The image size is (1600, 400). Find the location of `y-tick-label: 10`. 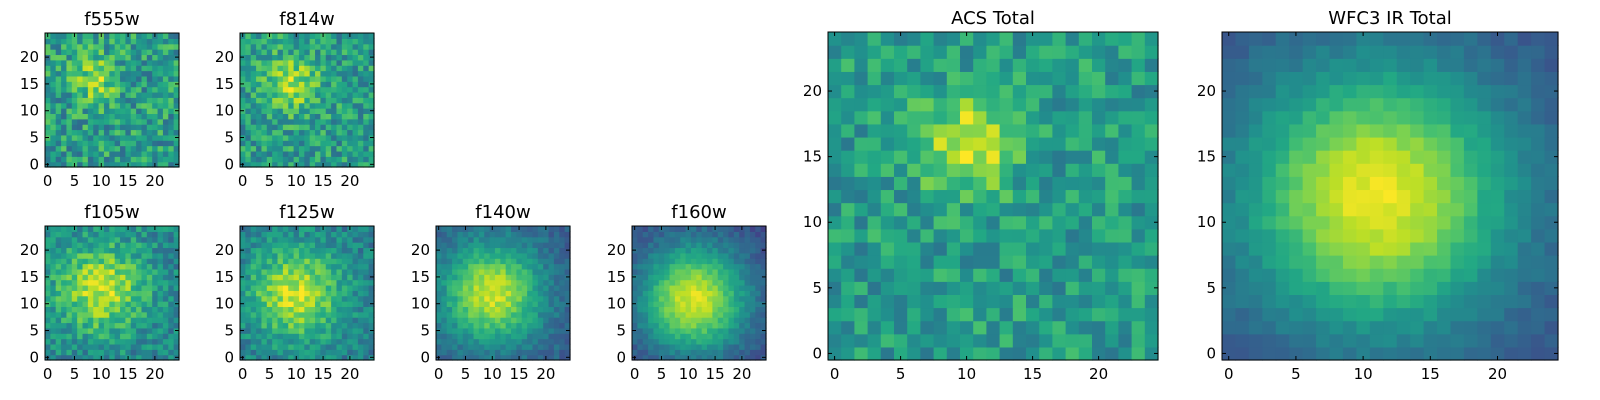

y-tick-label: 10 is located at coordinates (616, 304).